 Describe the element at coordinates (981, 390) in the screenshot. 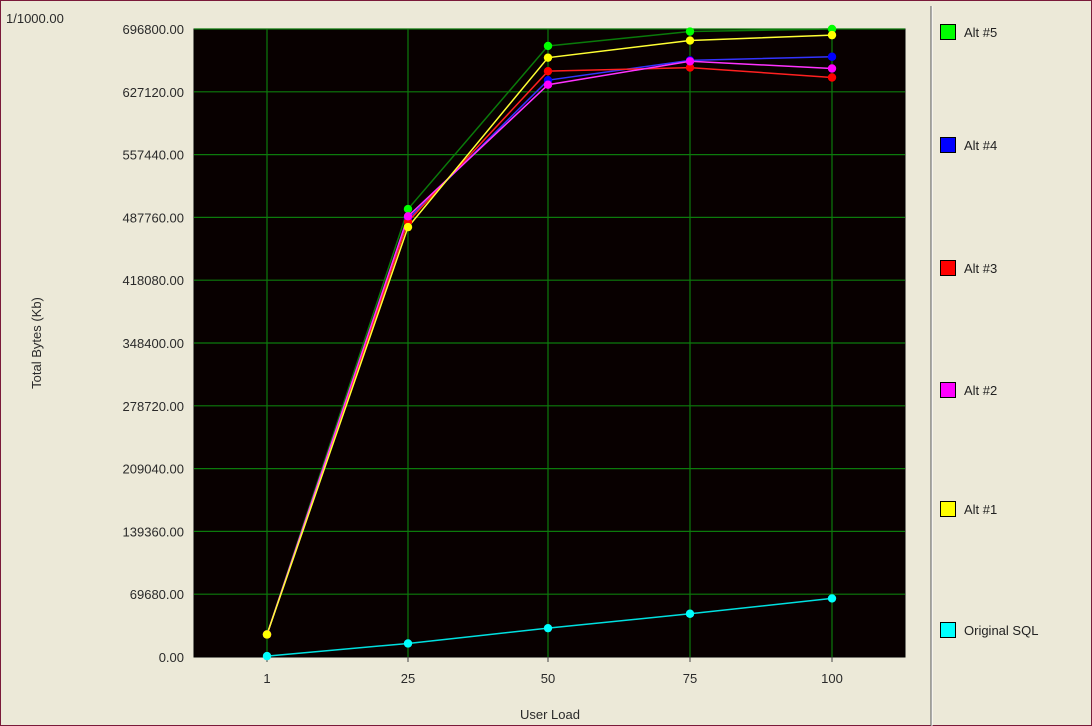

I see `legend-label-alt2: Alt #2` at that location.